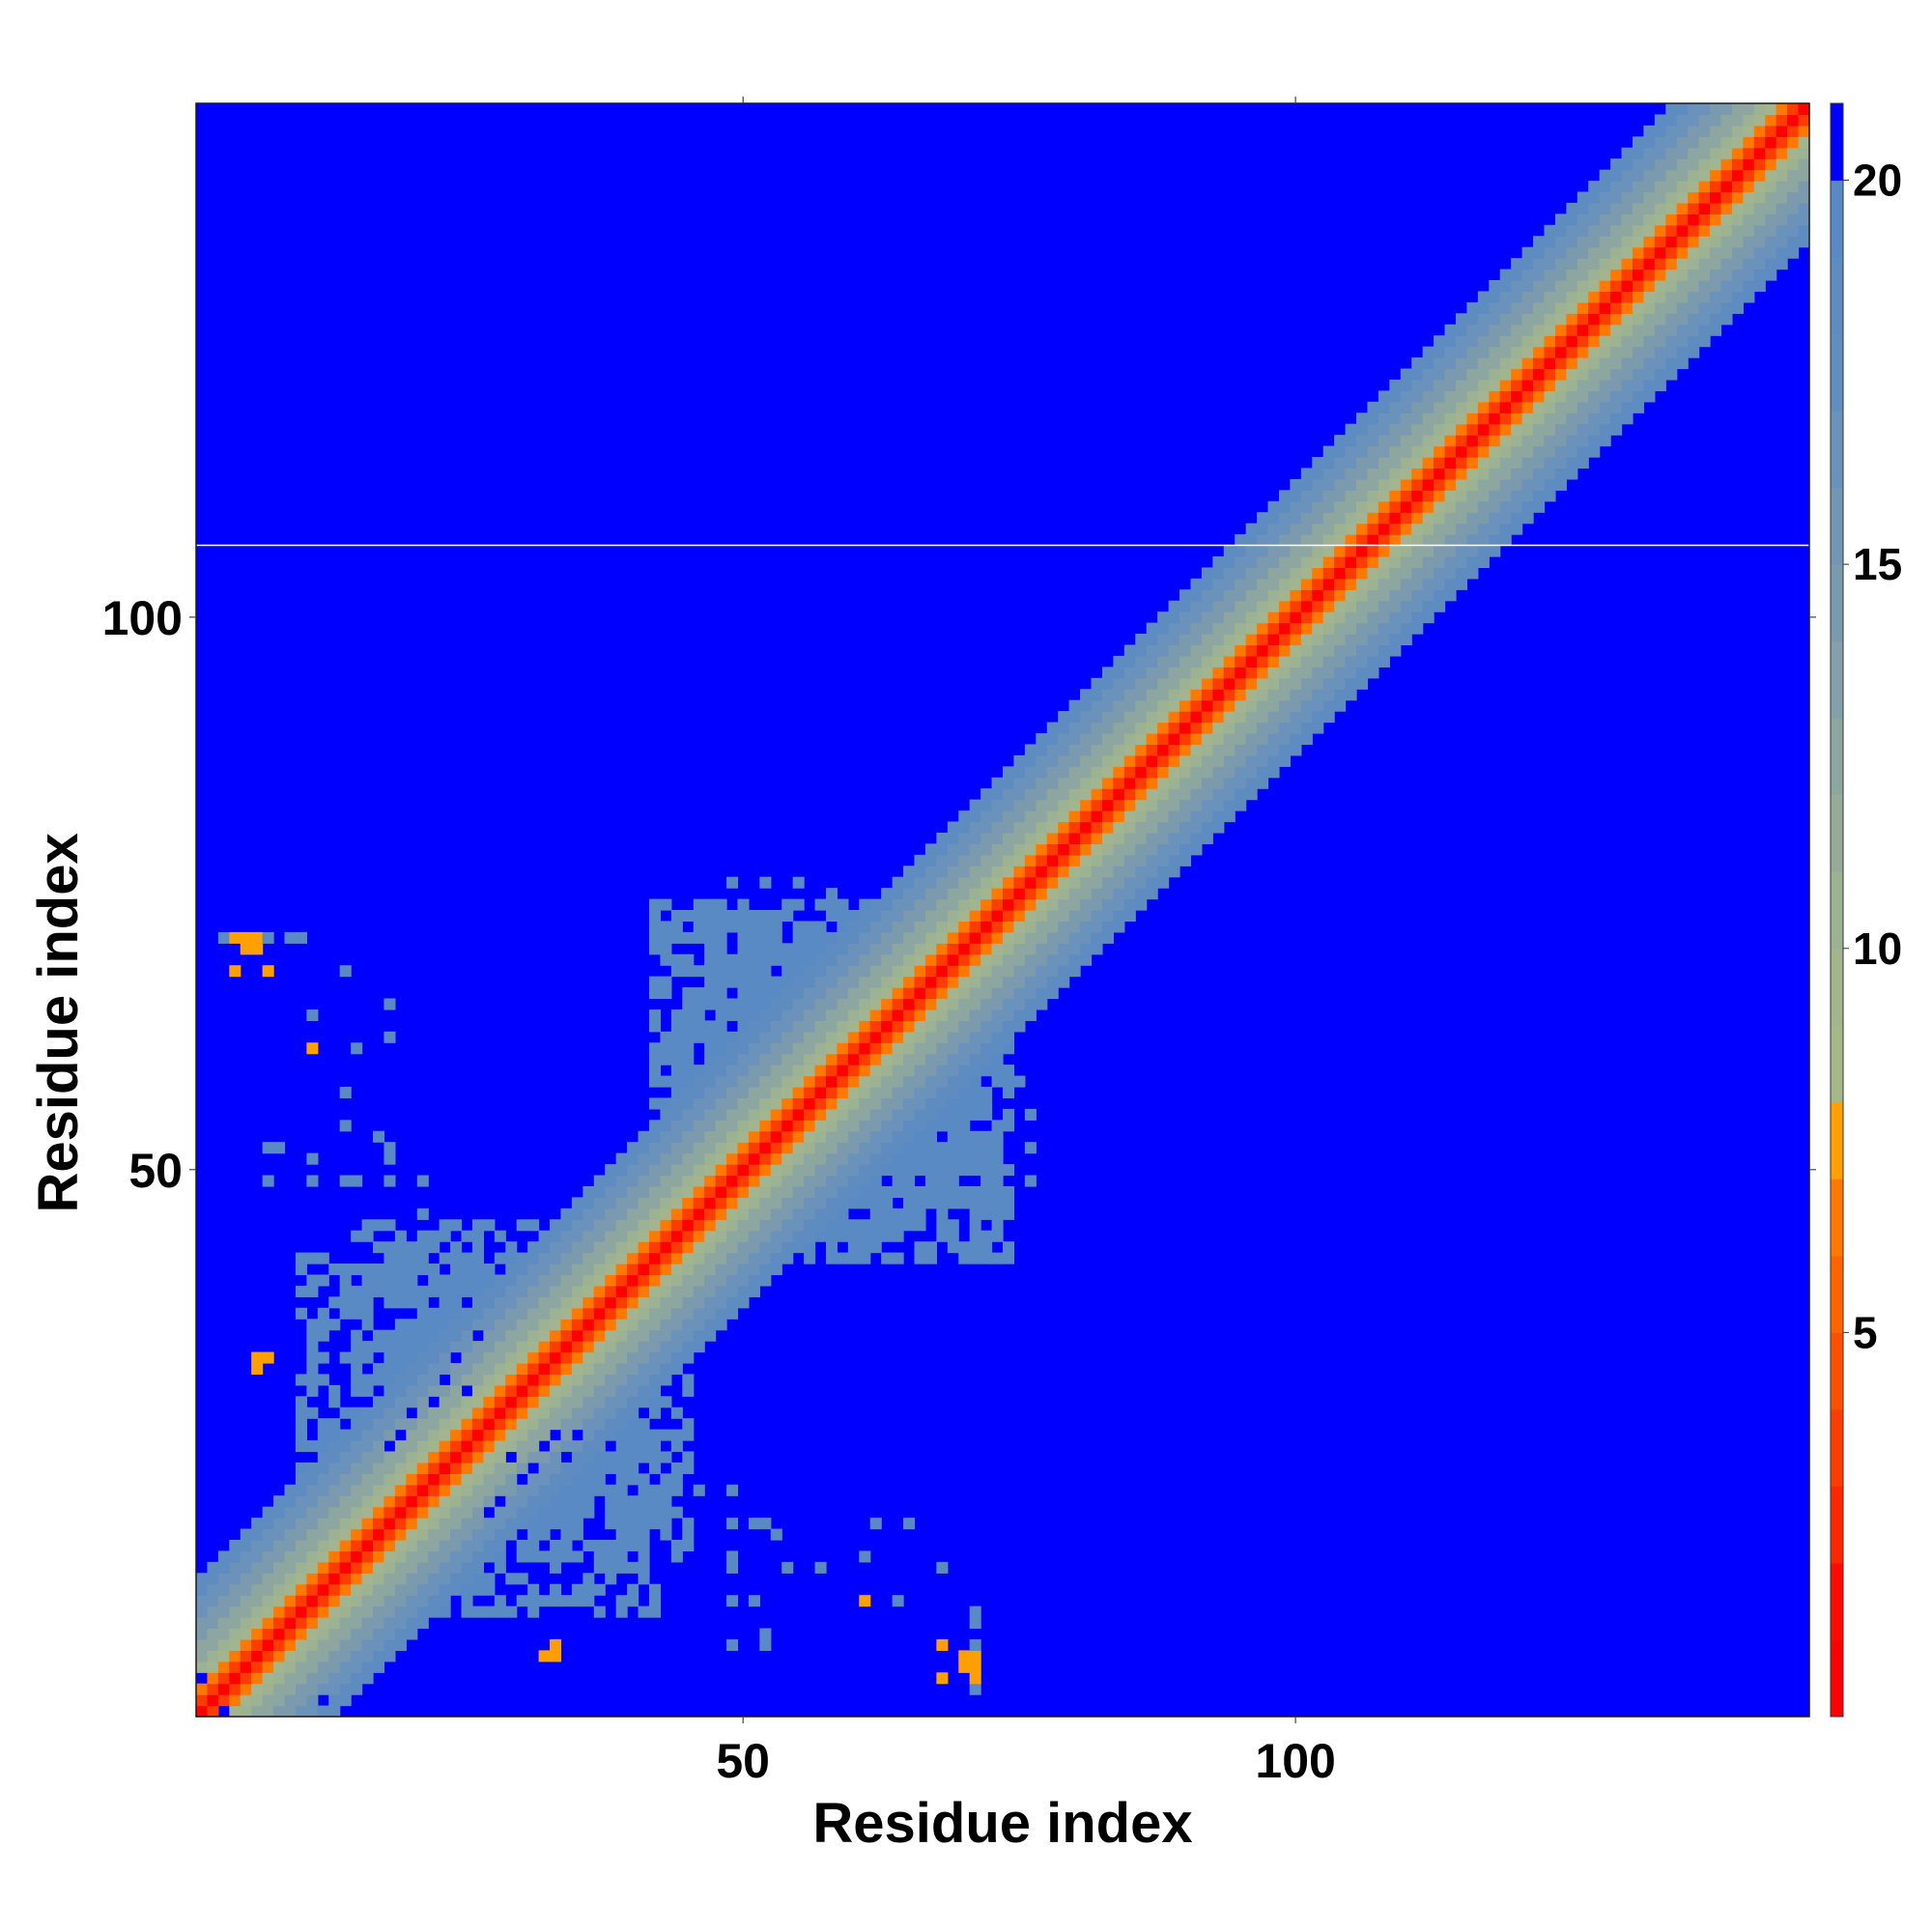 The width and height of the screenshot is (1932, 1932). I want to click on colorbar-segment, so click(1837, 296).